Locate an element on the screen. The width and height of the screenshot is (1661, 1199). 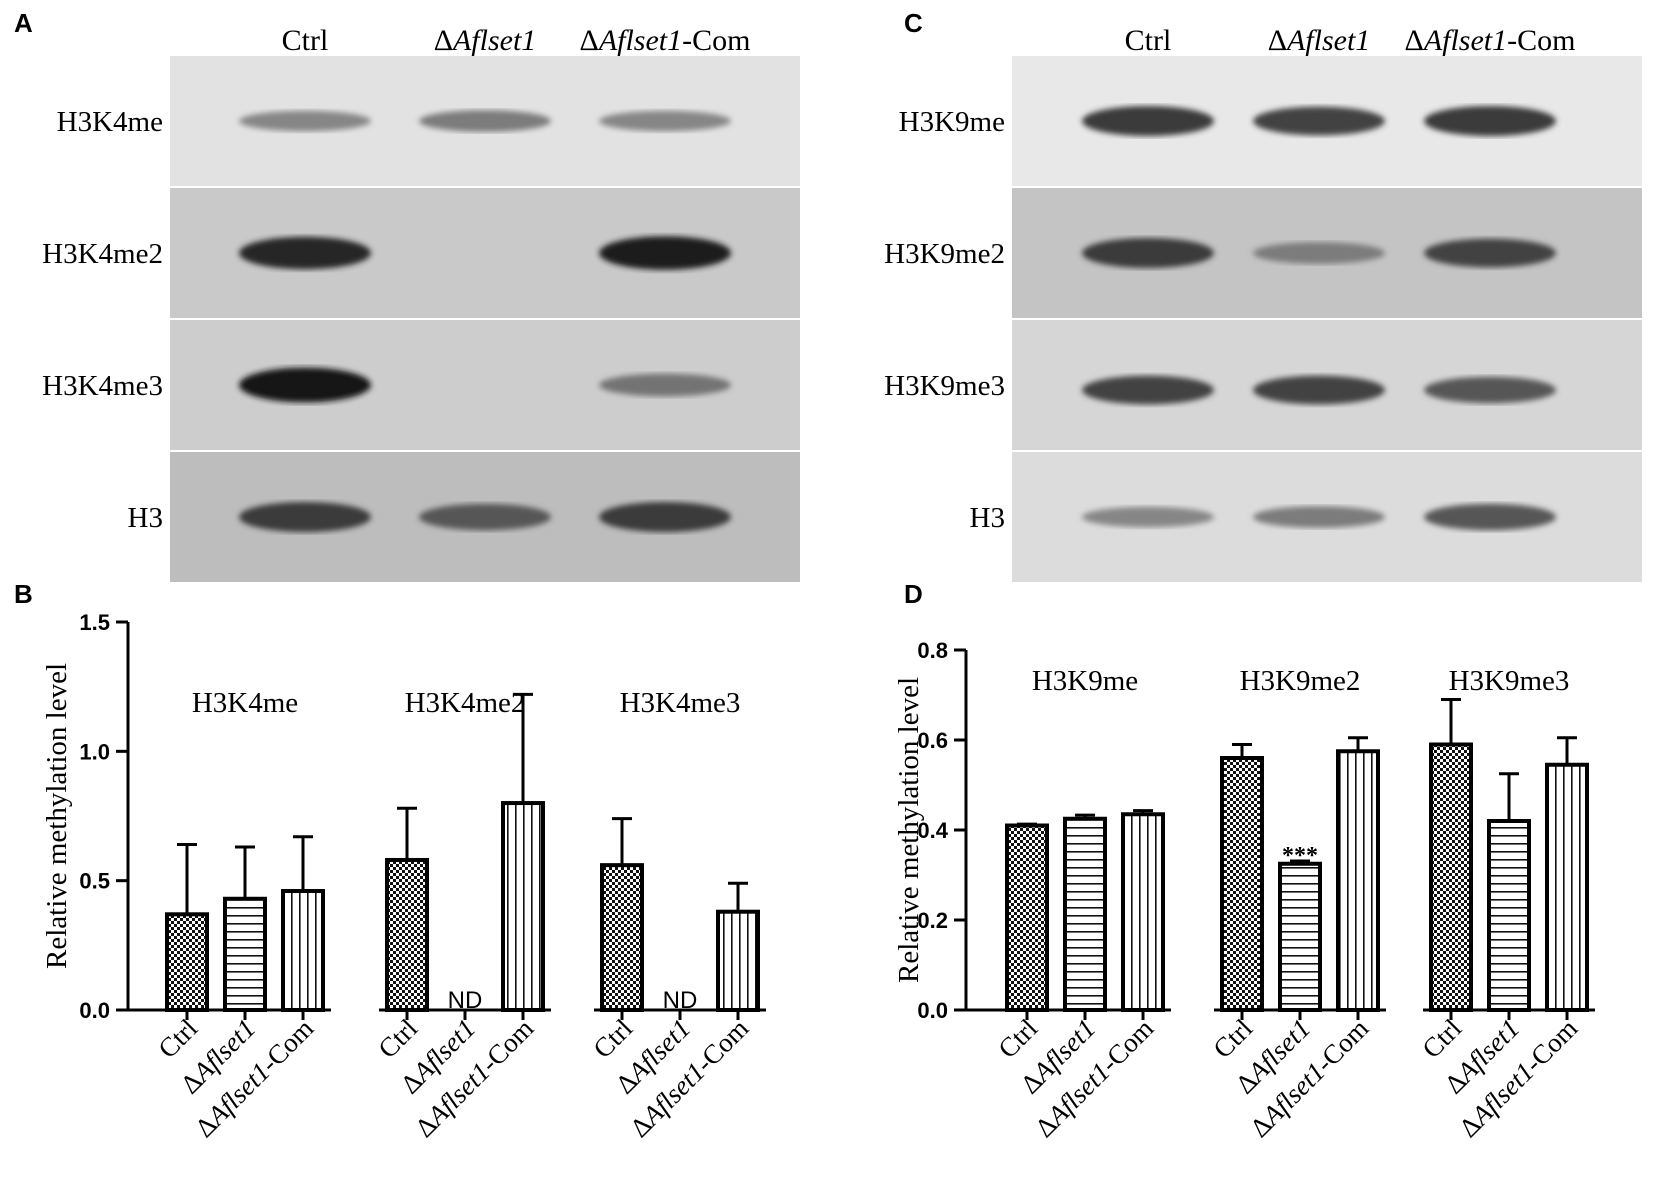
y-tick-label: 0.8 is located at coordinates (932, 650).